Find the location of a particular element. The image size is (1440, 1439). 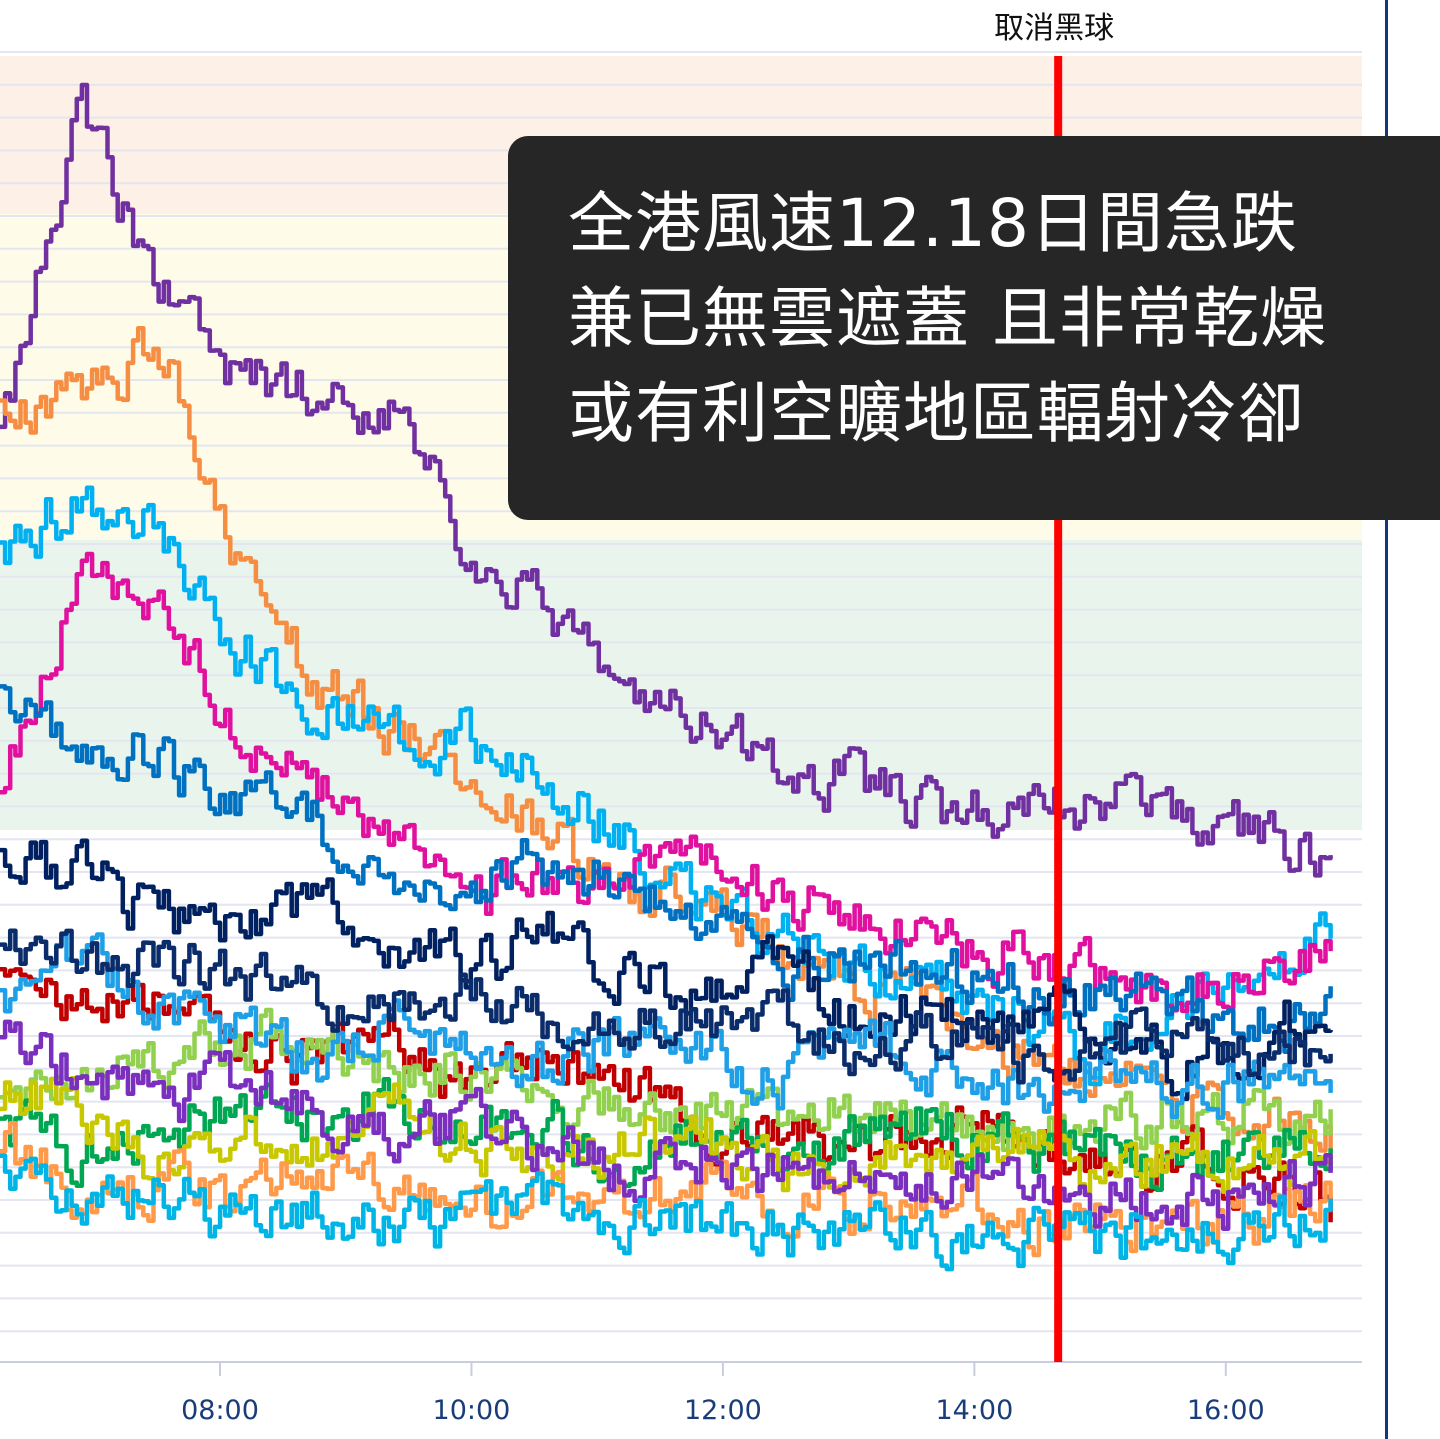

caption-line-1: 全港風速12.18日間急跌 is located at coordinates (933, 223).